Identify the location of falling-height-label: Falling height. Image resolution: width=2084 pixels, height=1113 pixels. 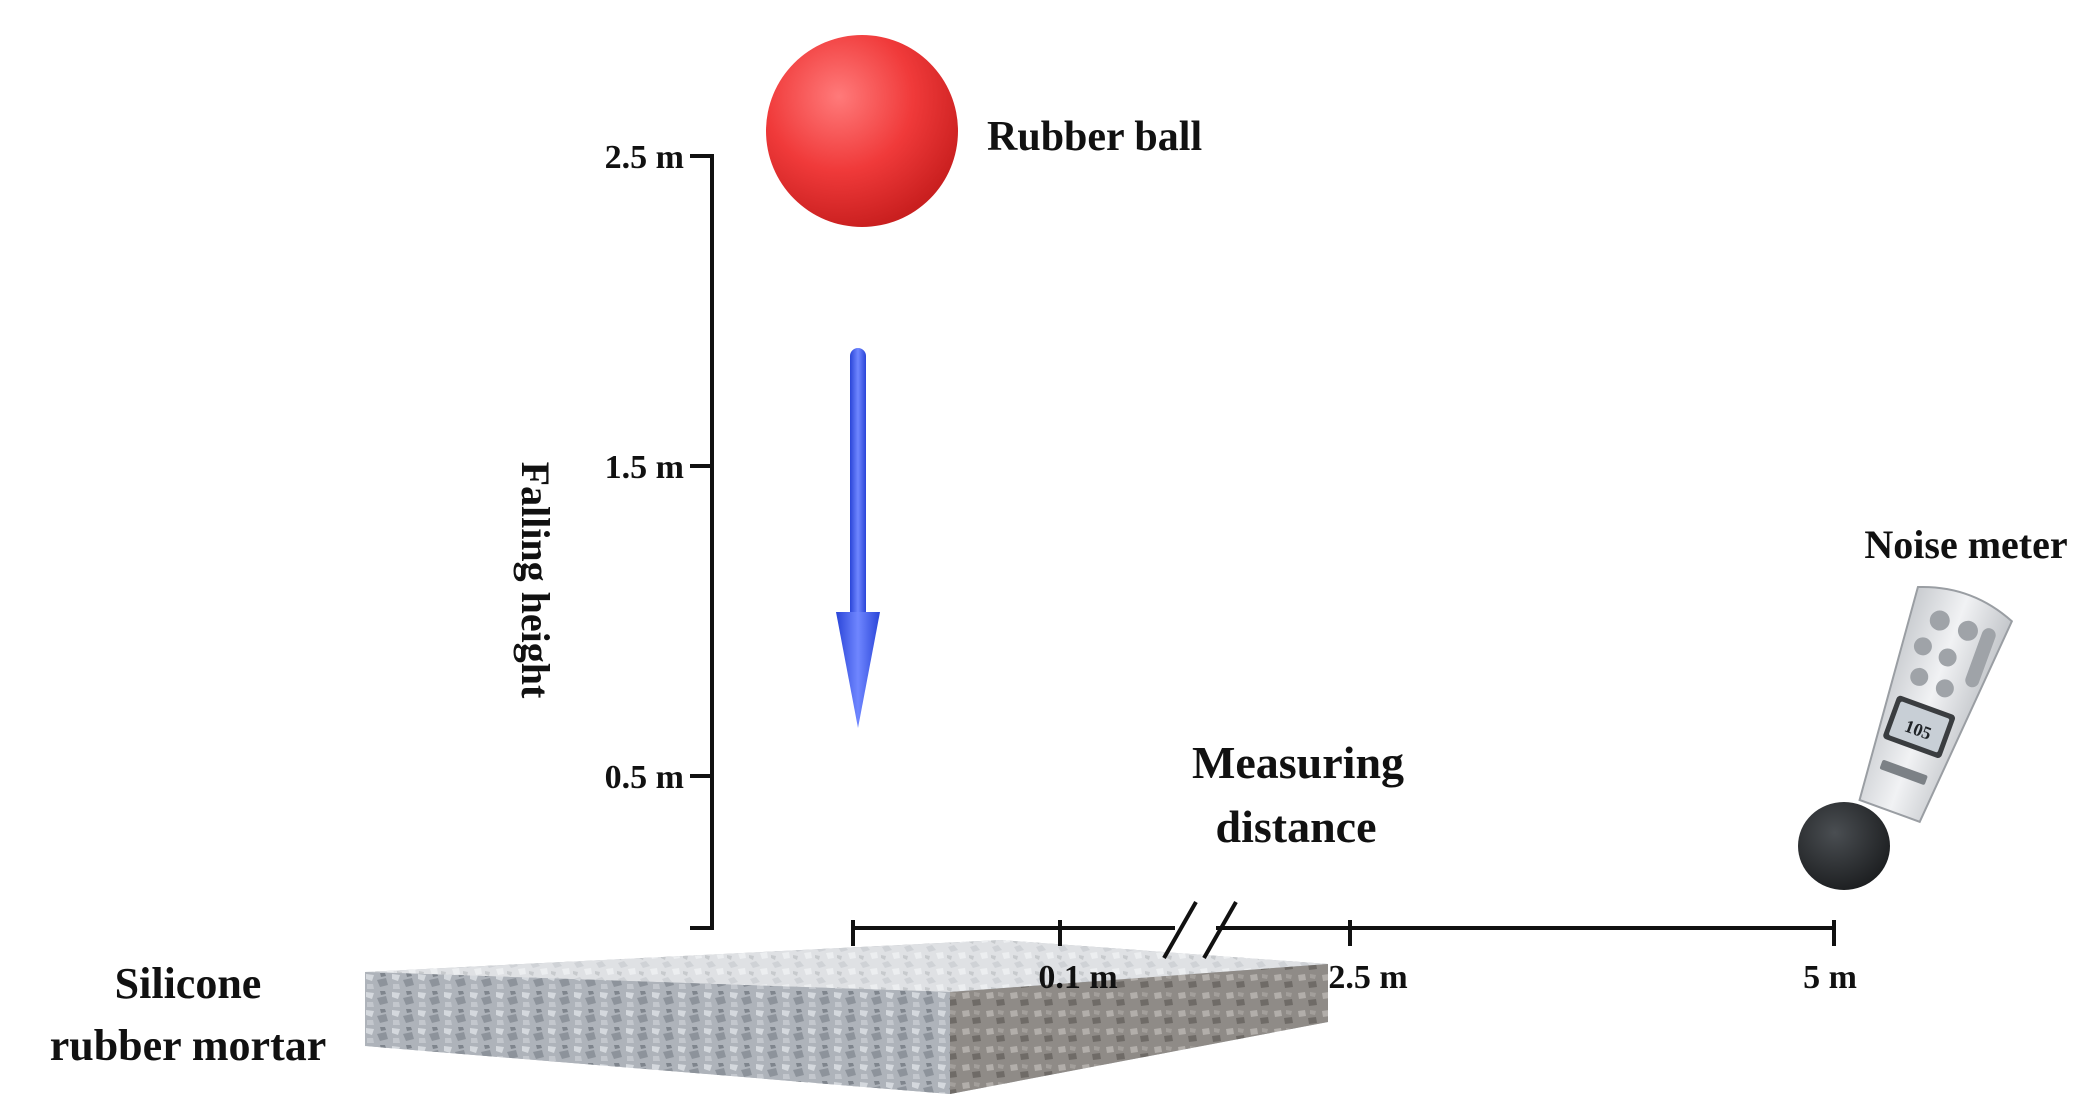
(535, 580).